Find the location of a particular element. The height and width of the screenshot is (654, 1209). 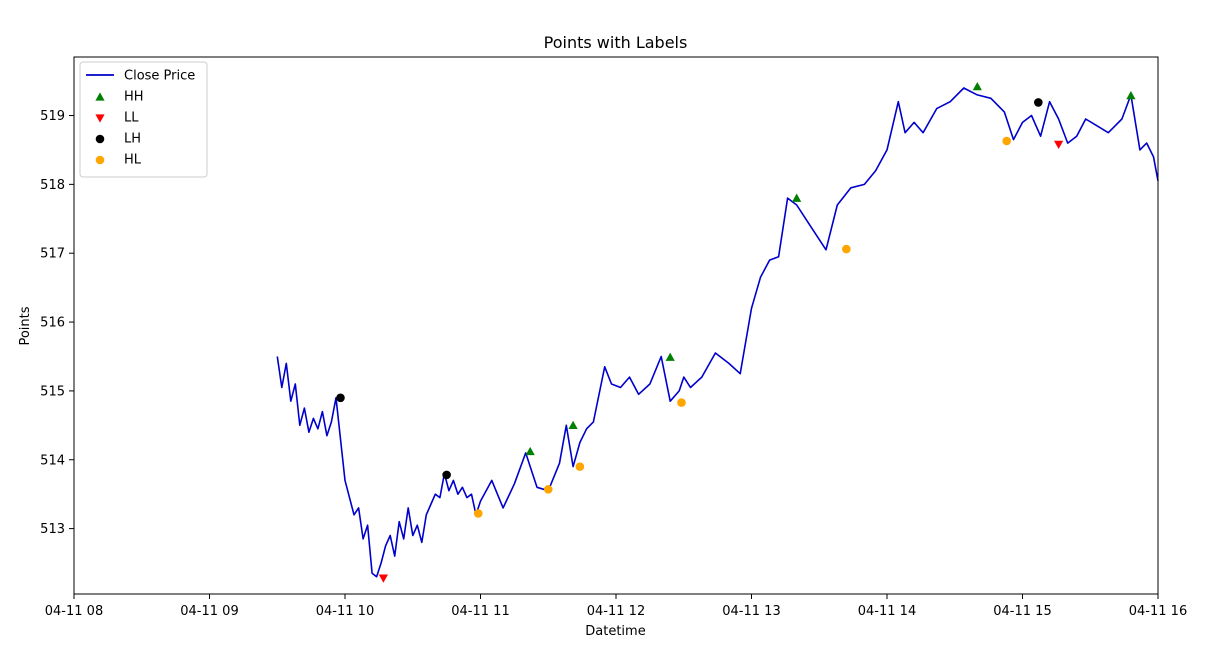

y-tick-label: 514 is located at coordinates (52, 460).